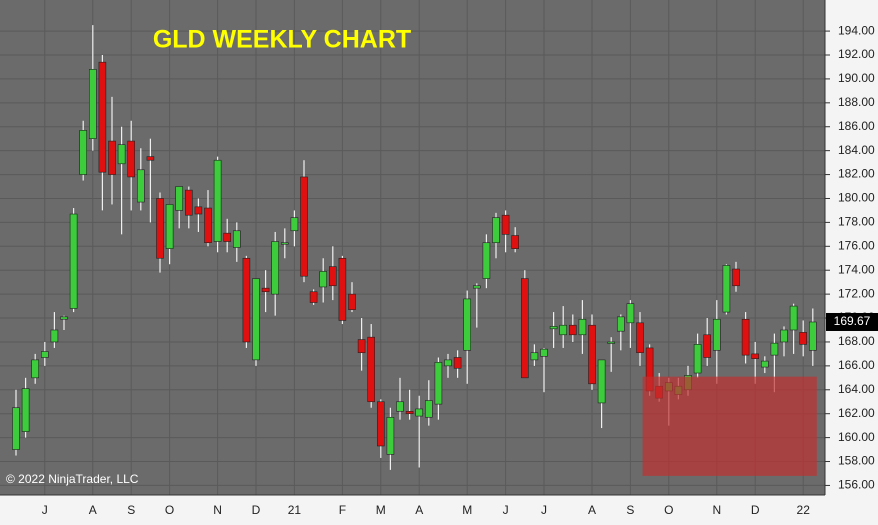  Describe the element at coordinates (295, 510) in the screenshot. I see `x-tick-label: 21` at that location.